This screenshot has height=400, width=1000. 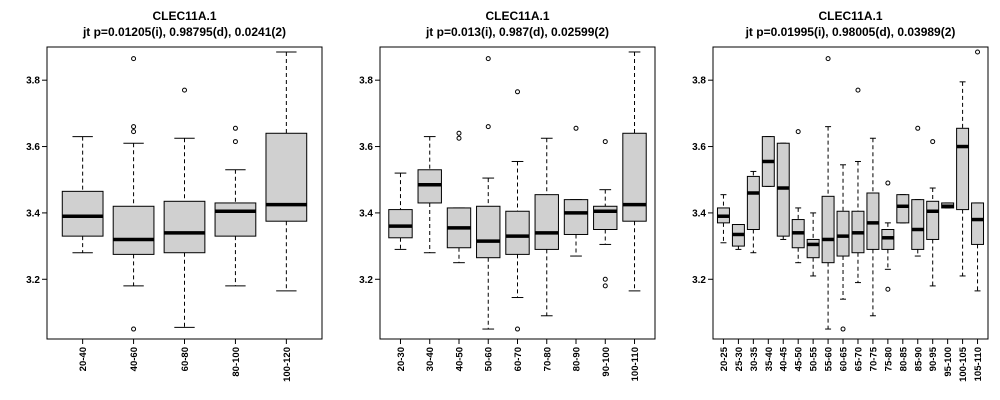 I want to click on x-tick-label: 45-50, so click(x=799, y=359).